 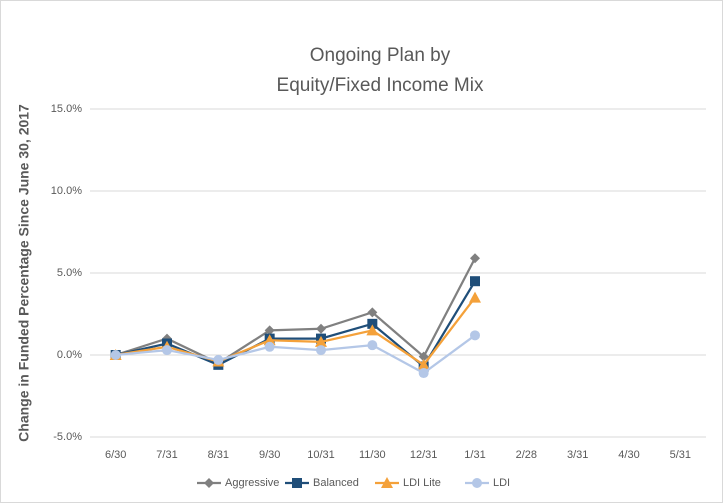 I want to click on legend-label: Aggressive, so click(x=252, y=483).